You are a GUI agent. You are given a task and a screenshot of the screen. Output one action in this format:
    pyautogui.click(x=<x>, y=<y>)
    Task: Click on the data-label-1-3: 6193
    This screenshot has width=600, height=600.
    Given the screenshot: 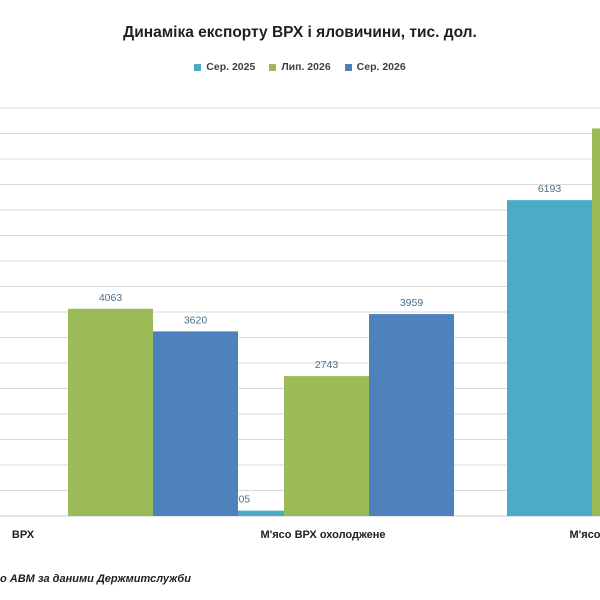 What is the action you would take?
    pyautogui.click(x=550, y=189)
    